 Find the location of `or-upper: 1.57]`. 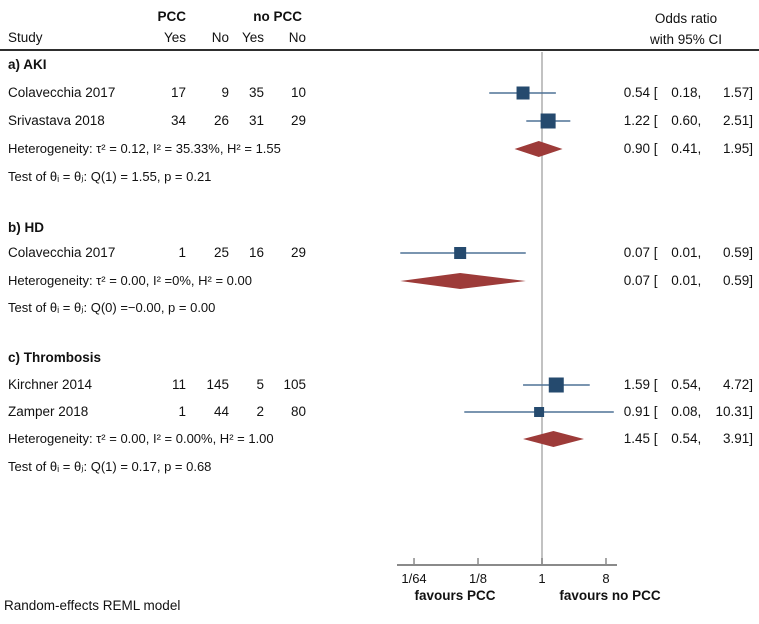

or-upper: 1.57] is located at coordinates (737, 92).